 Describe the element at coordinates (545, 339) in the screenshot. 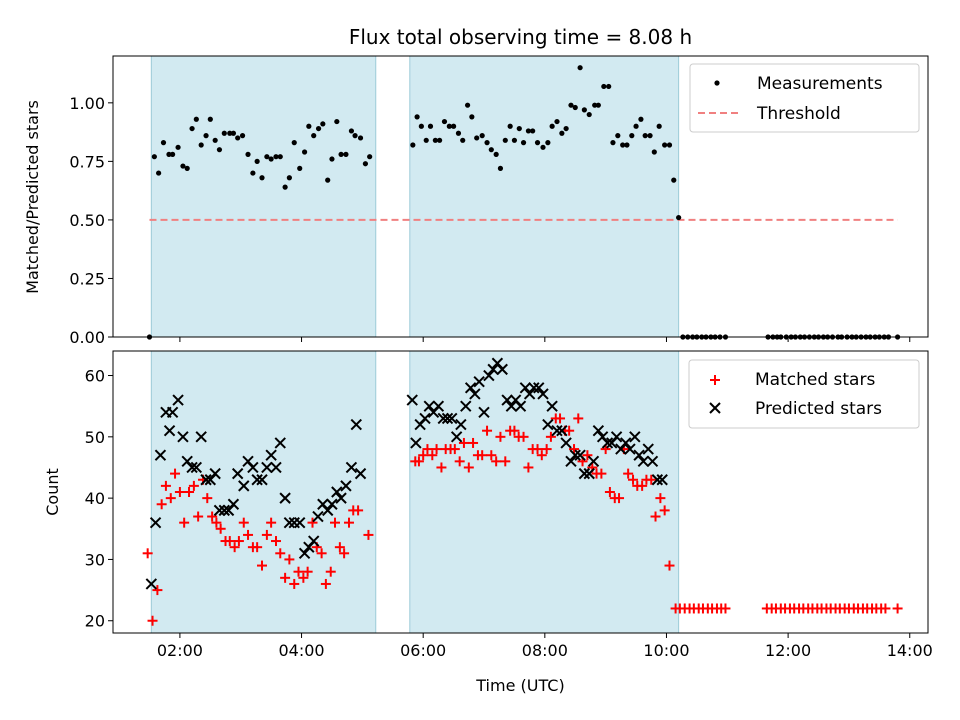

I see `top-x-ticks` at that location.